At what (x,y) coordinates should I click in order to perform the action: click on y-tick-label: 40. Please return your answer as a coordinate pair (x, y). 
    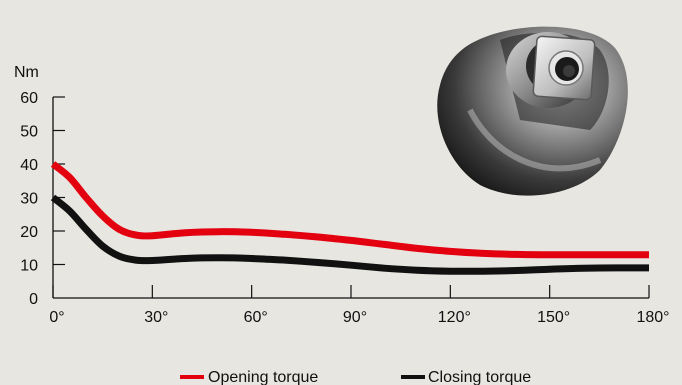
    Looking at the image, I should click on (29, 165).